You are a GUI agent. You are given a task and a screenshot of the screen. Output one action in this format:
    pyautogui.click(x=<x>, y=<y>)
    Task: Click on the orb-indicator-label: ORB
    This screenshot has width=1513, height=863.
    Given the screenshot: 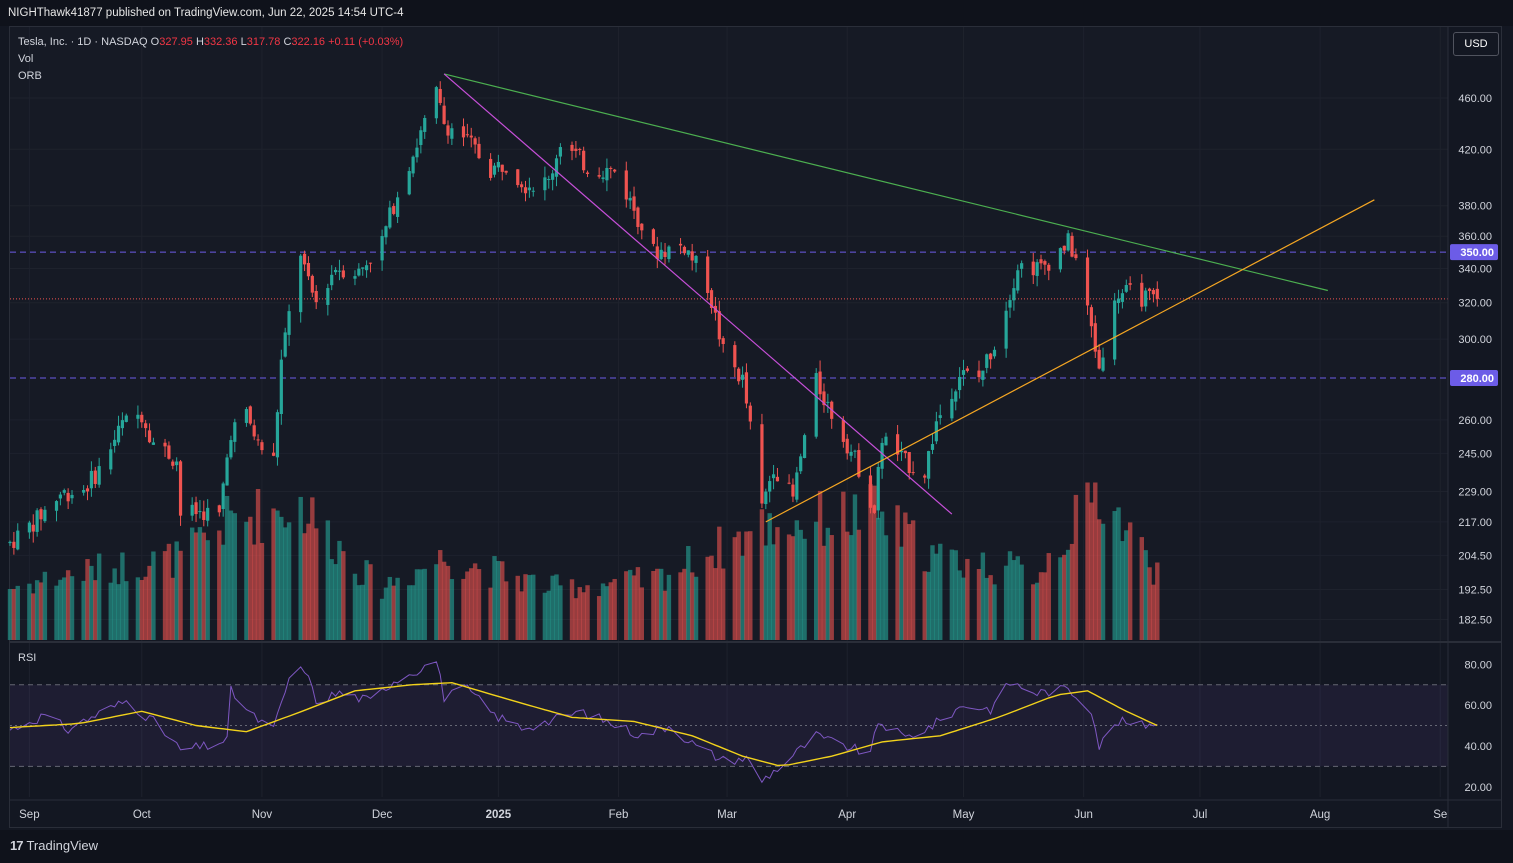 What is the action you would take?
    pyautogui.click(x=30, y=76)
    